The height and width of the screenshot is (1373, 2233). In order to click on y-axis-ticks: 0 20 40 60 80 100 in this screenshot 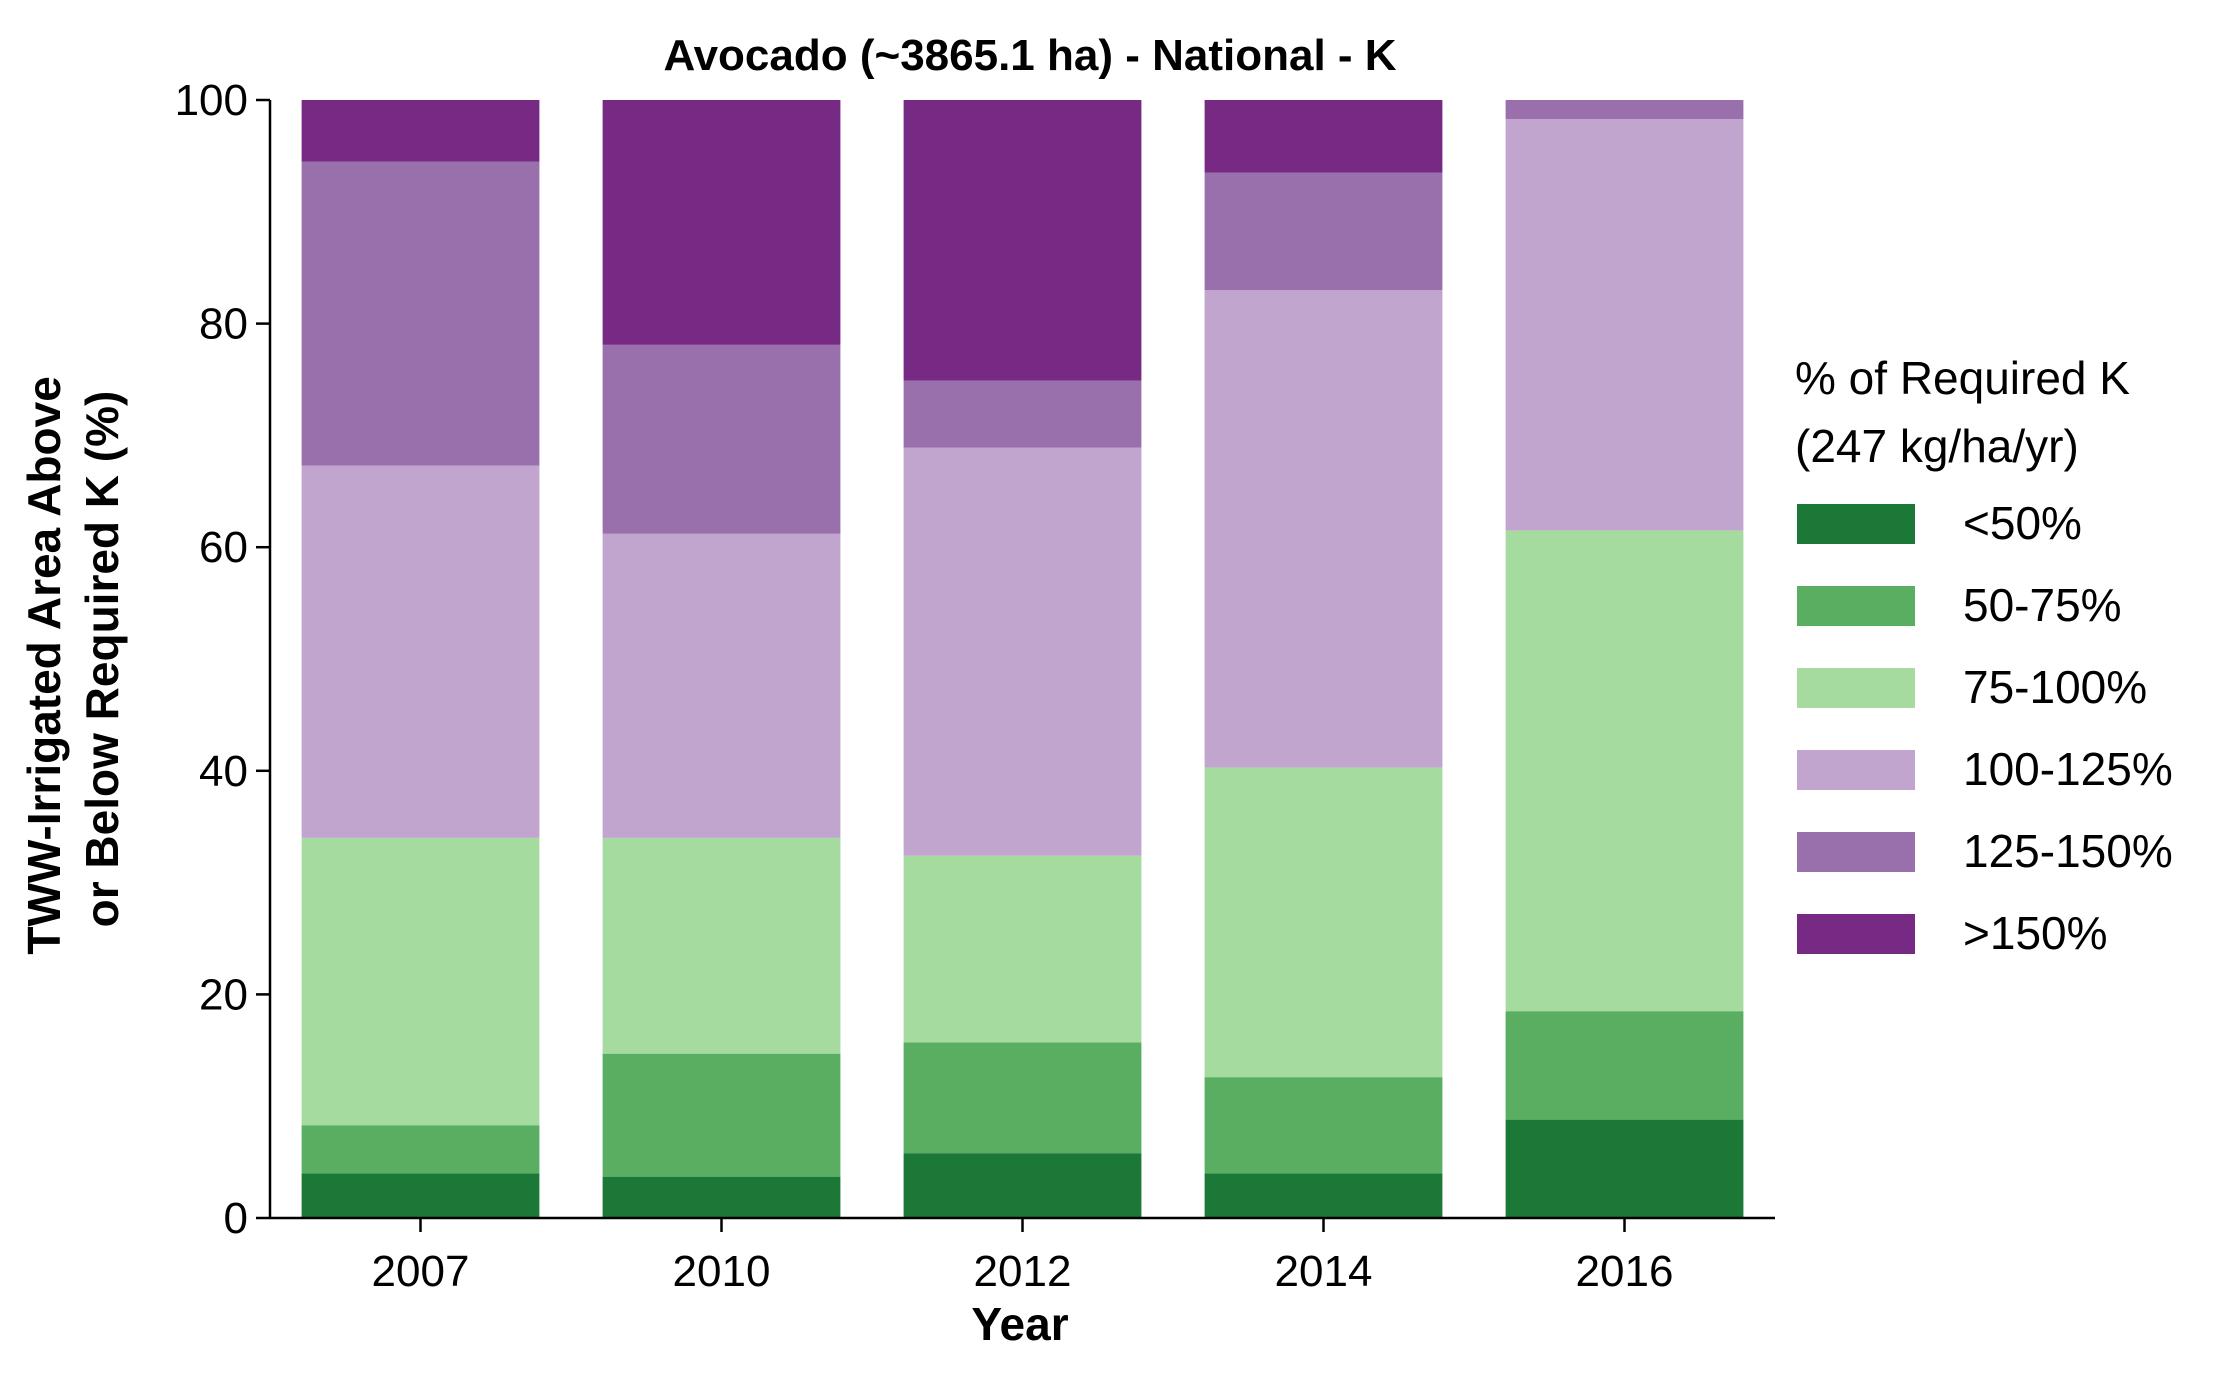, I will do `click(222, 659)`.